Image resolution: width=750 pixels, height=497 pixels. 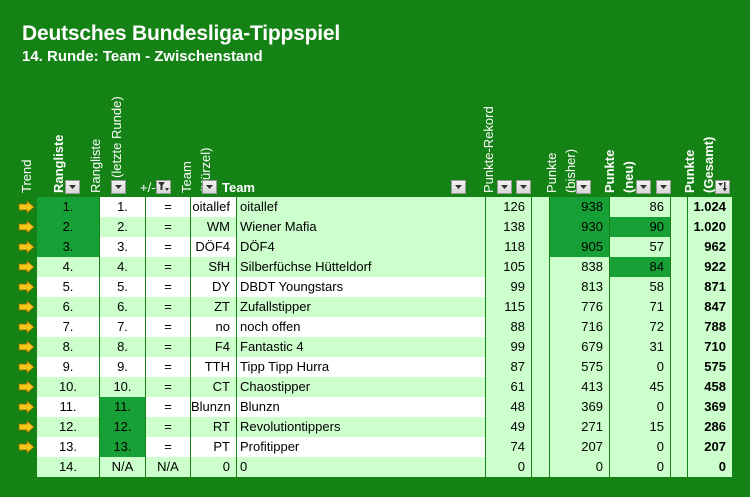 What do you see at coordinates (579, 307) in the screenshot?
I see `cell-punkte-bisher: 776` at bounding box center [579, 307].